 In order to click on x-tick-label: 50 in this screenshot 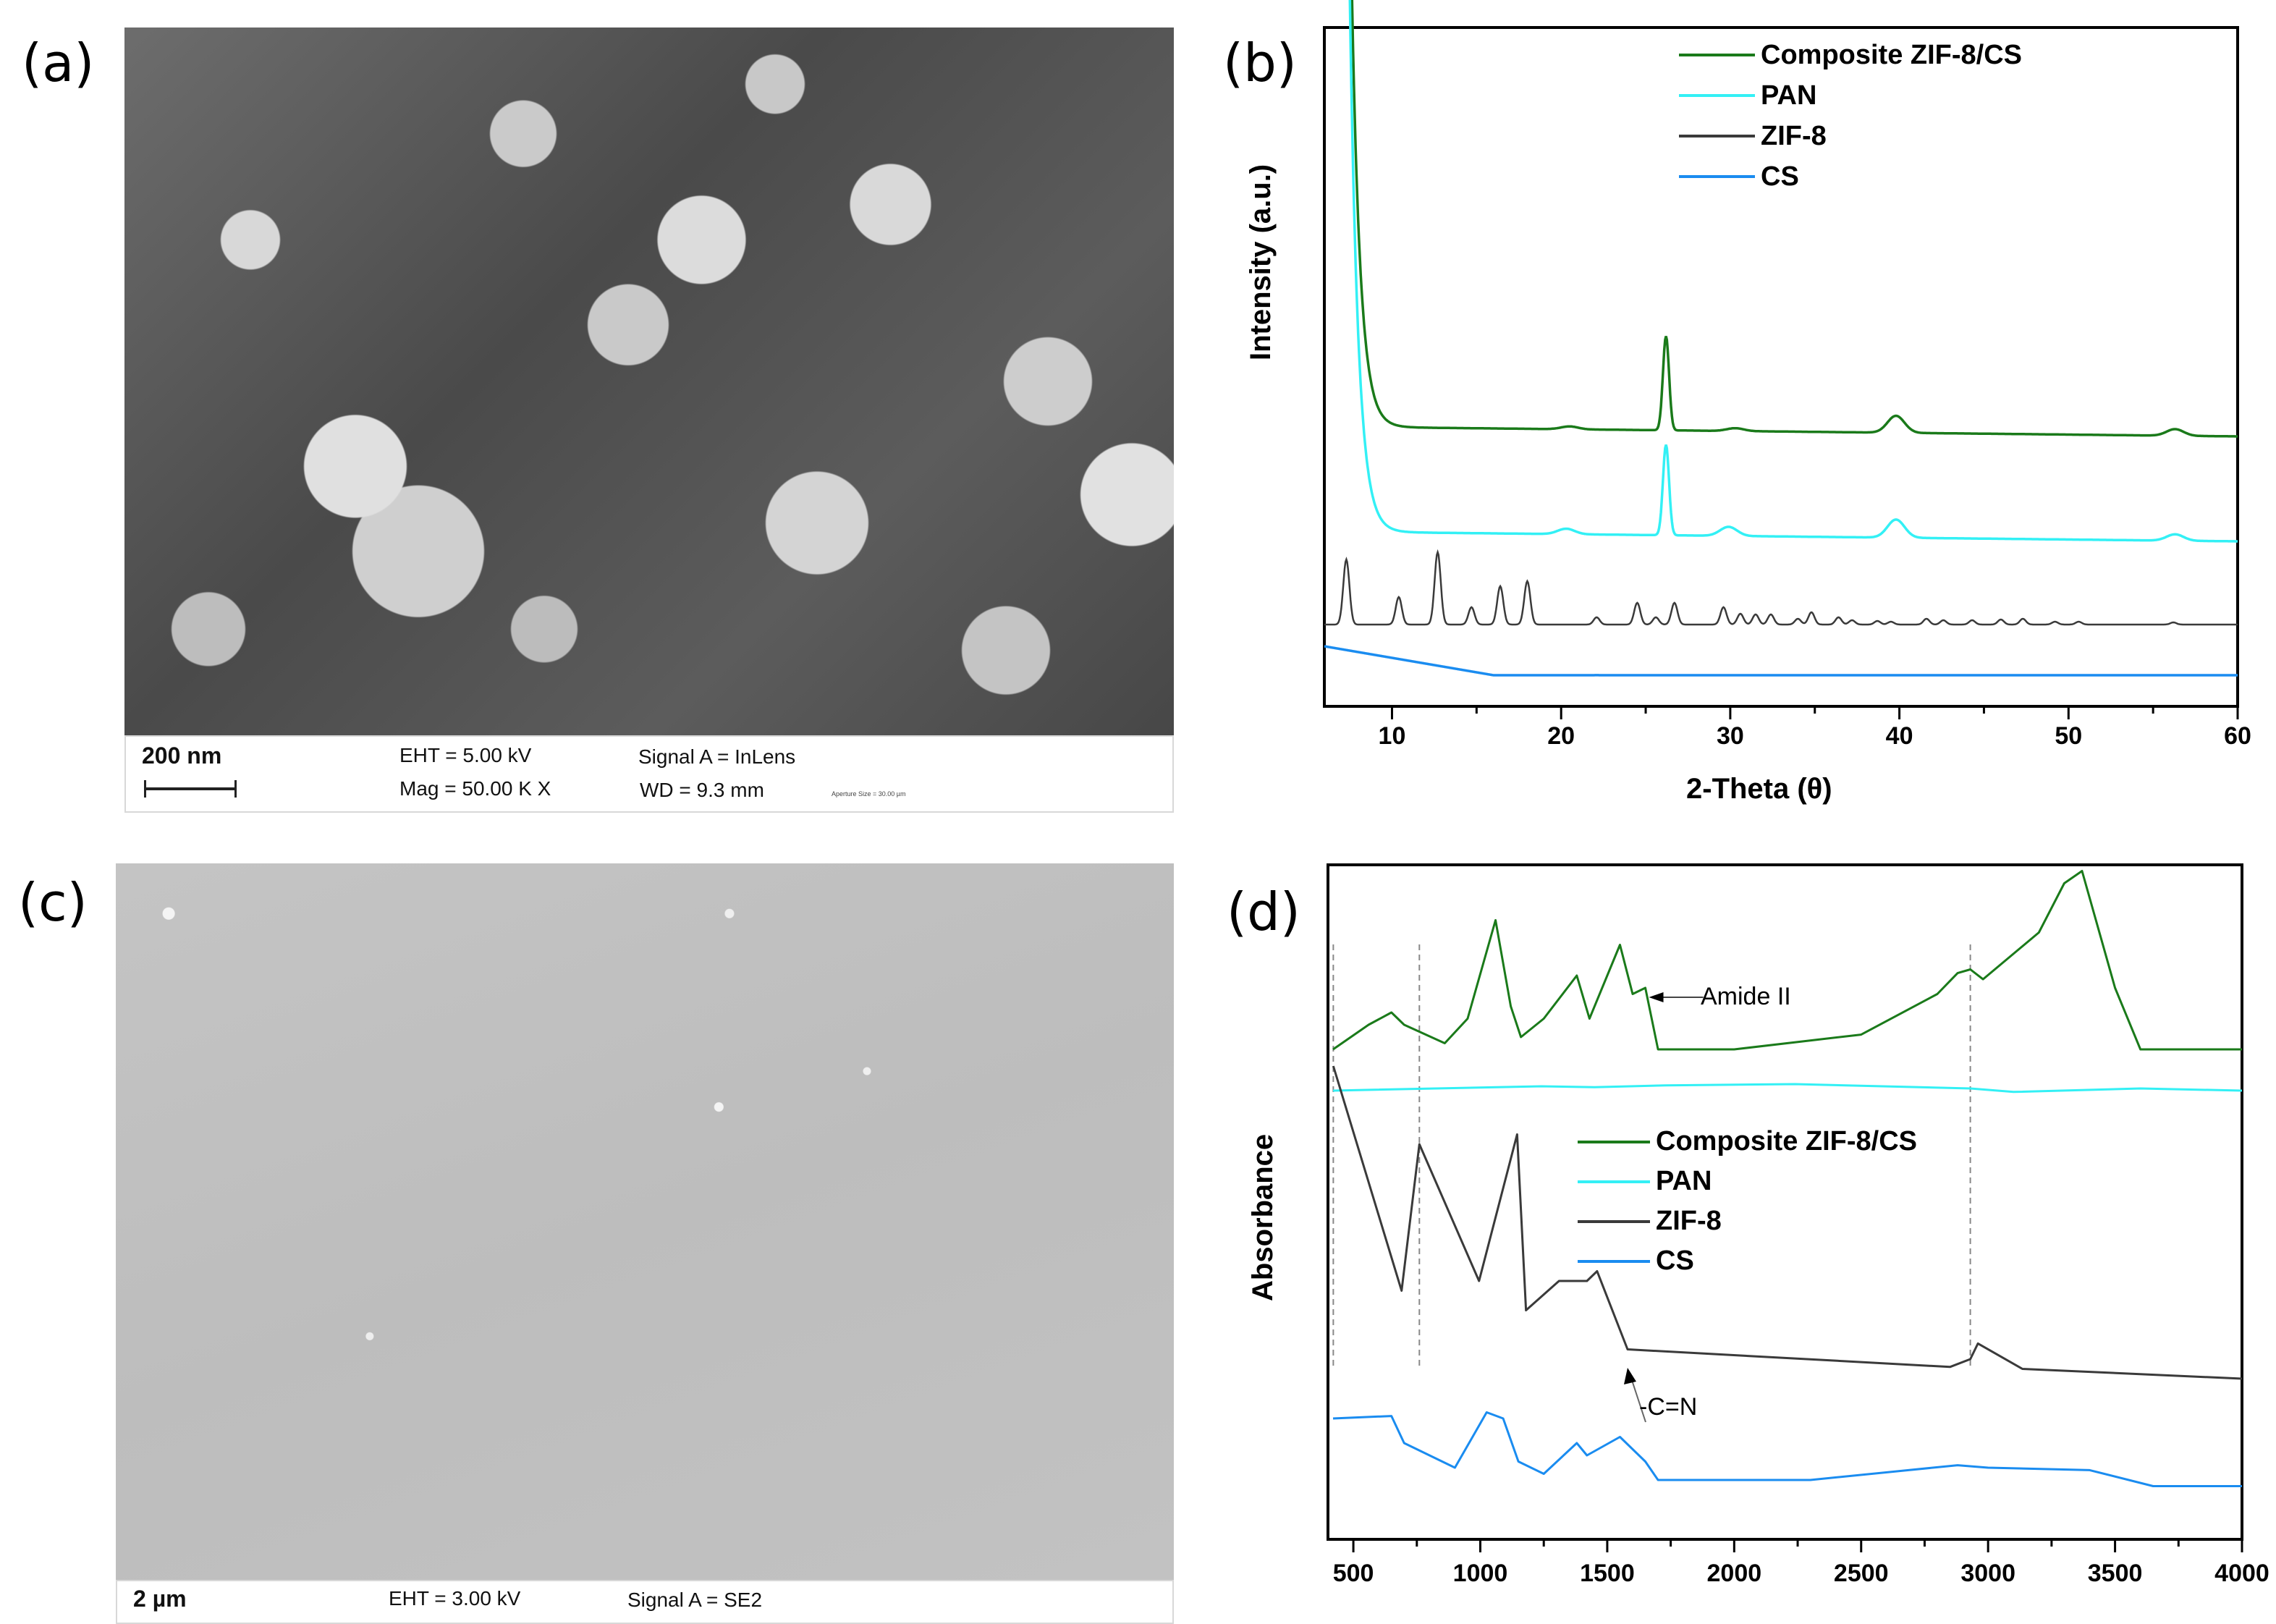, I will do `click(2069, 736)`.